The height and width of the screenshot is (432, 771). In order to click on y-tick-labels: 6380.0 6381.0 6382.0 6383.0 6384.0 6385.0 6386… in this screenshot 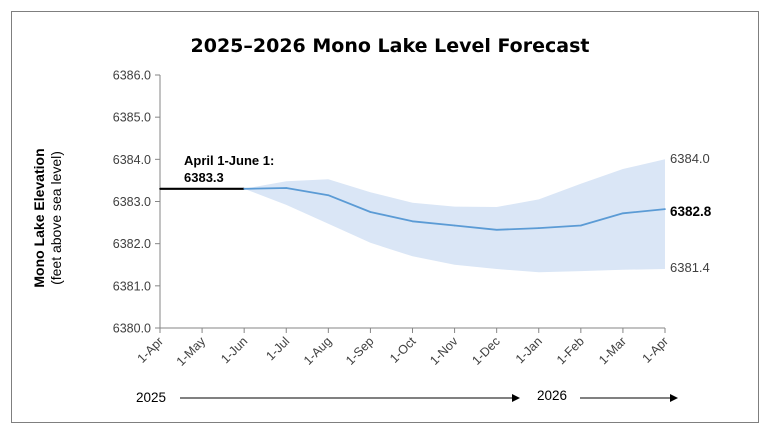, I will do `click(132, 202)`.